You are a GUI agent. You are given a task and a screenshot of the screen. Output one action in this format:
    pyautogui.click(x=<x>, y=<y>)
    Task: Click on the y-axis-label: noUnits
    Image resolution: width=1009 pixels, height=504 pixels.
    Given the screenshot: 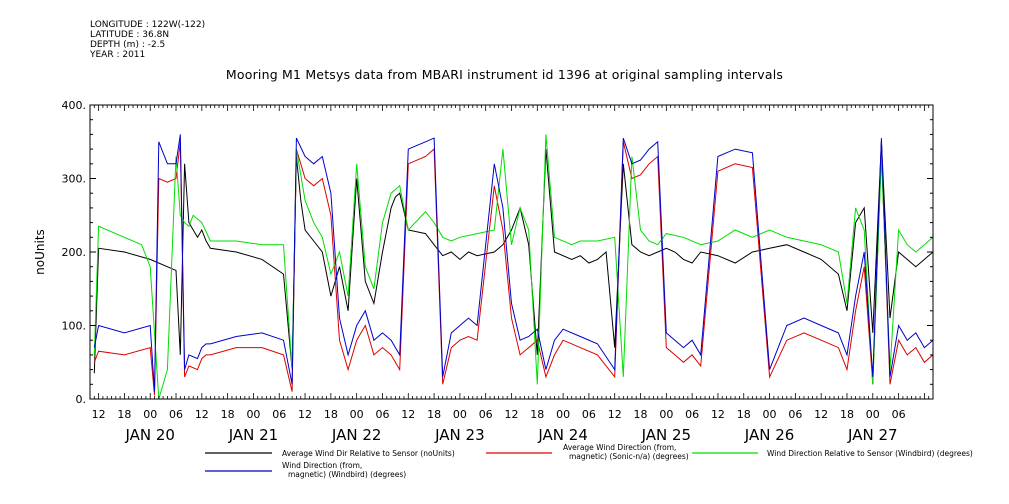 What is the action you would take?
    pyautogui.click(x=40, y=252)
    